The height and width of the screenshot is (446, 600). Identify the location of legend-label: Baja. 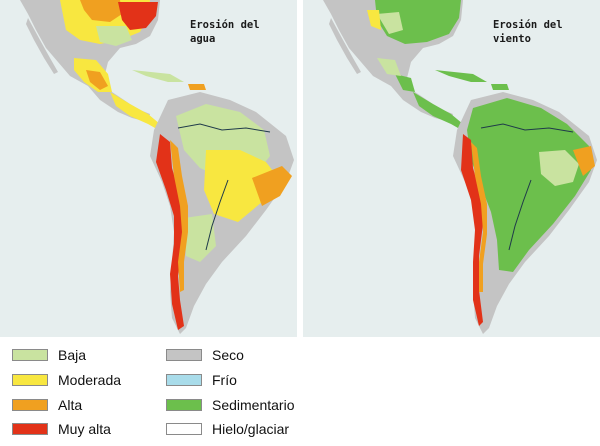
(72, 355).